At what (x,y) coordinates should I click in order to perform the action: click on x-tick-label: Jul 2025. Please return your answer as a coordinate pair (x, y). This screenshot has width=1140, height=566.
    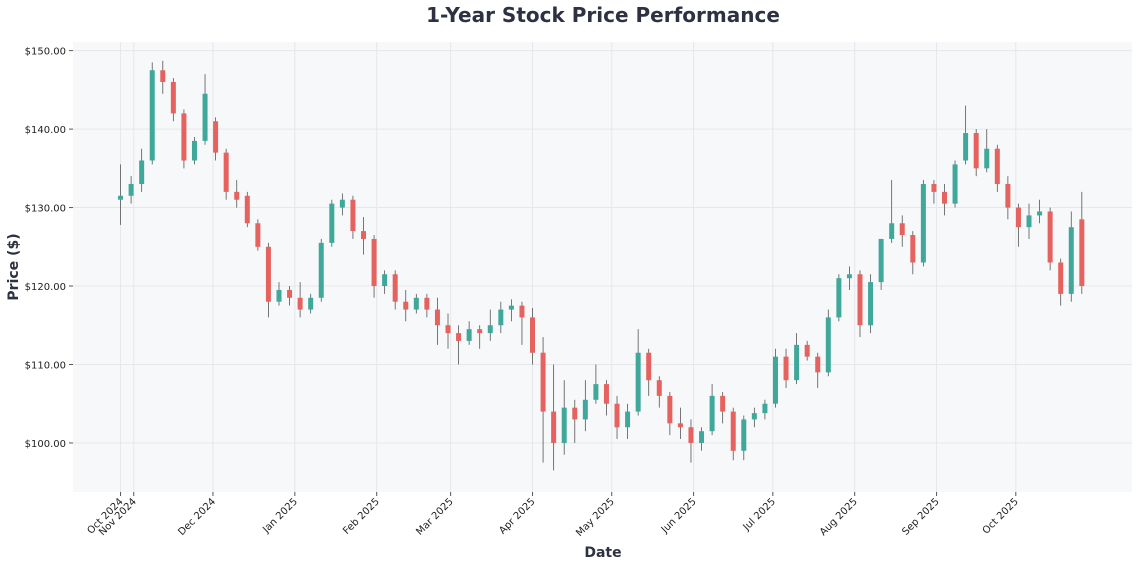
    Looking at the image, I should click on (759, 514).